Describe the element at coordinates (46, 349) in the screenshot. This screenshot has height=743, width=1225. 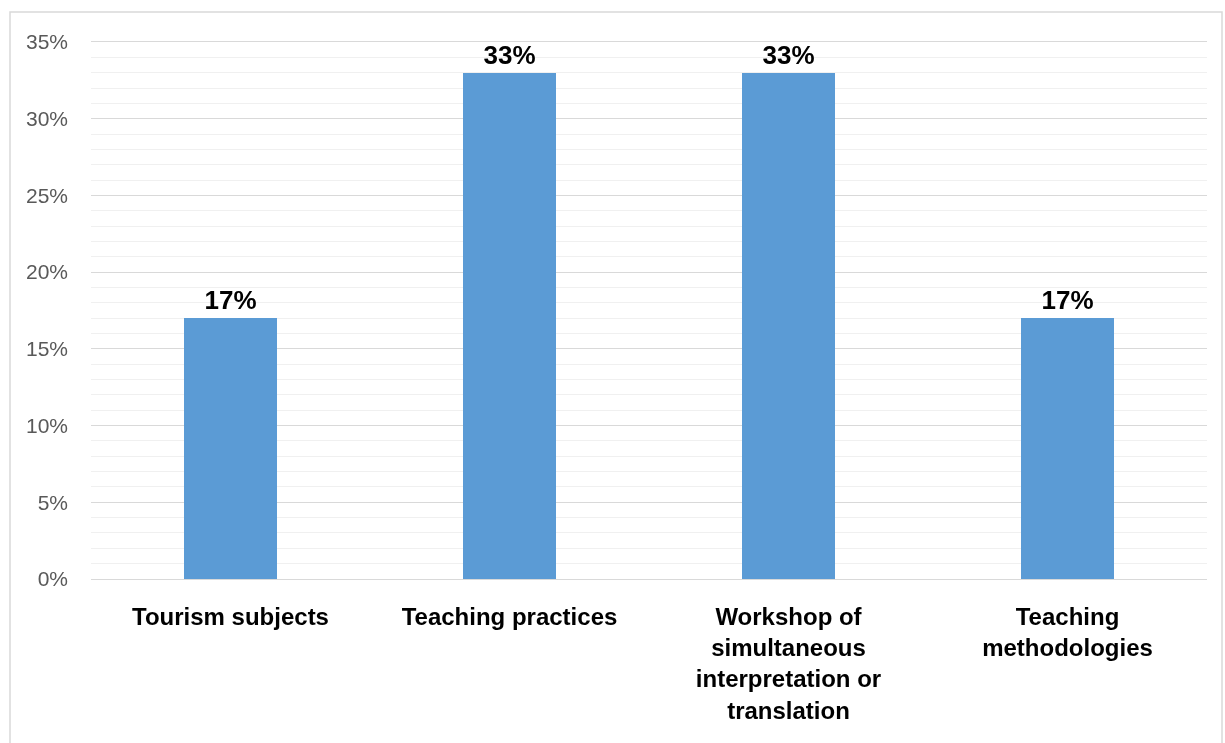
I see `y-tick-label: 15%` at that location.